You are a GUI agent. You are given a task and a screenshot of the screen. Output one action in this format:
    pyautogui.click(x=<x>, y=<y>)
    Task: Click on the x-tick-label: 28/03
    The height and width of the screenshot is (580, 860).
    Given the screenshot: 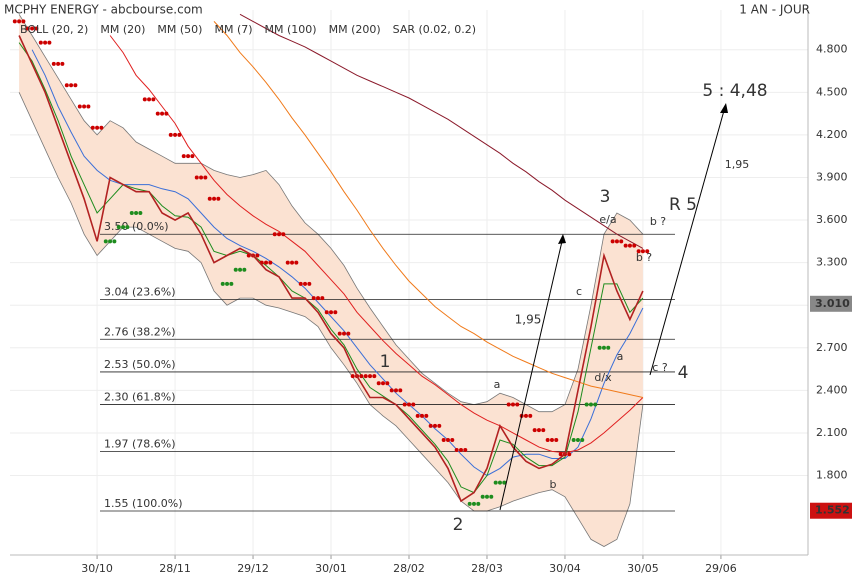 What is the action you would take?
    pyautogui.click(x=487, y=568)
    